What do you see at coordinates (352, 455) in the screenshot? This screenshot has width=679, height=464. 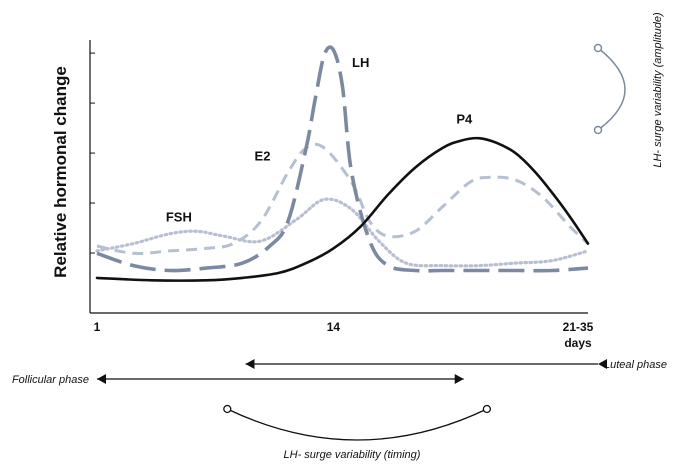 I see `lh-timing-label: LH- surge variability (timing)` at bounding box center [352, 455].